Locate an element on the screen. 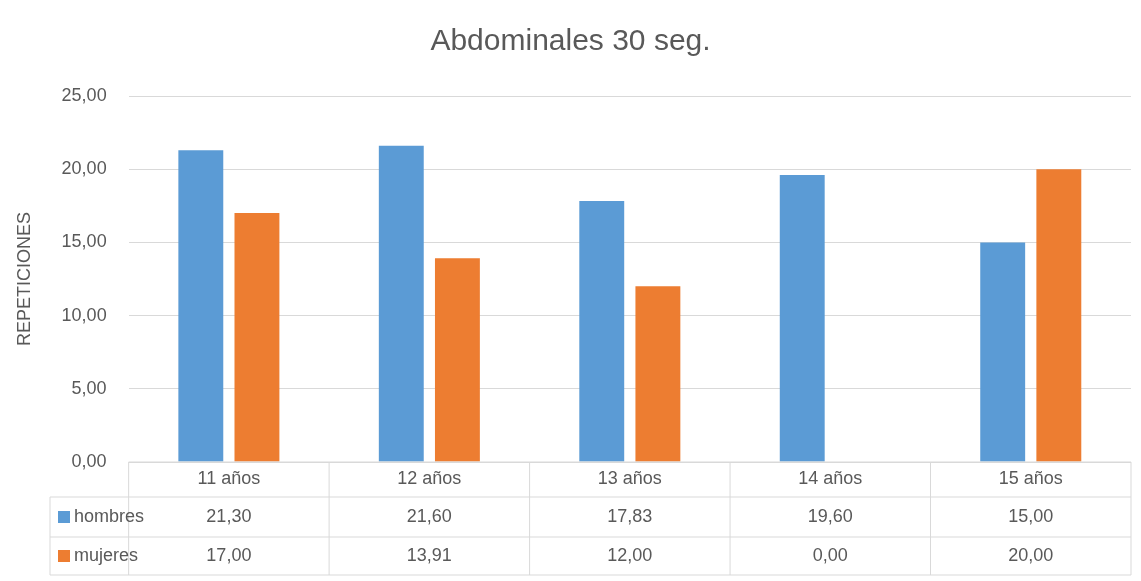 The width and height of the screenshot is (1141, 581). x-tick-label: 11 años is located at coordinates (229, 478).